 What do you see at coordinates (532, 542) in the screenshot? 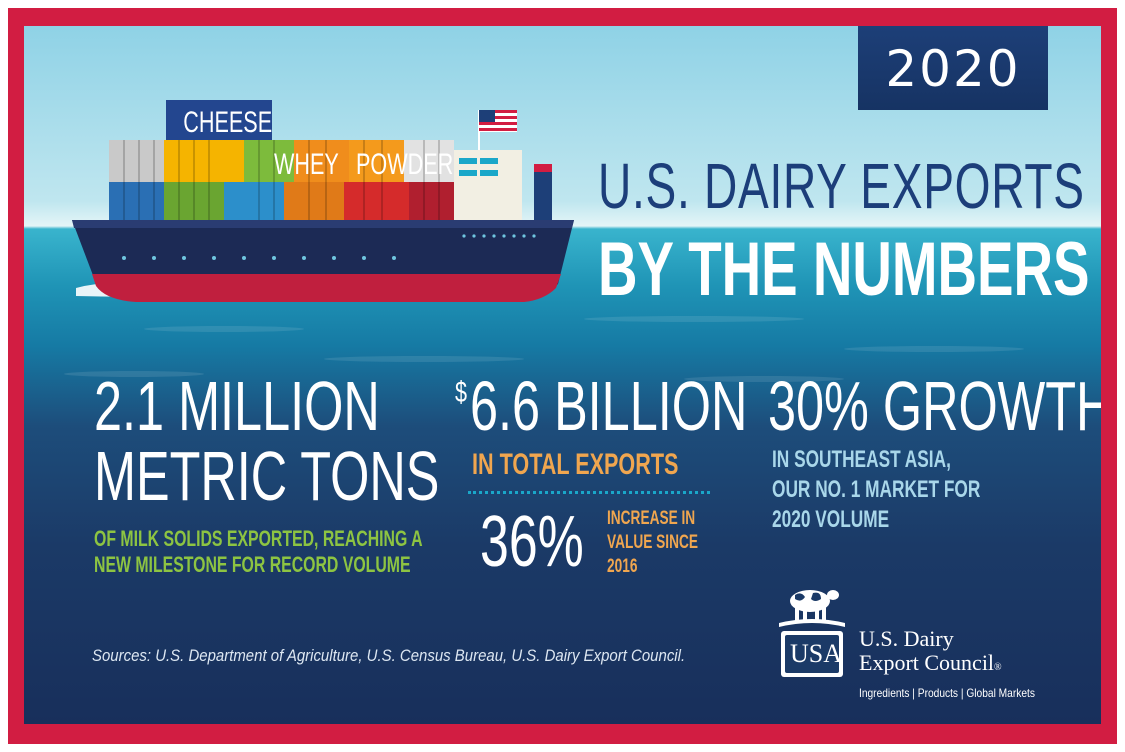
I see `stat-value-pct: 36%` at bounding box center [532, 542].